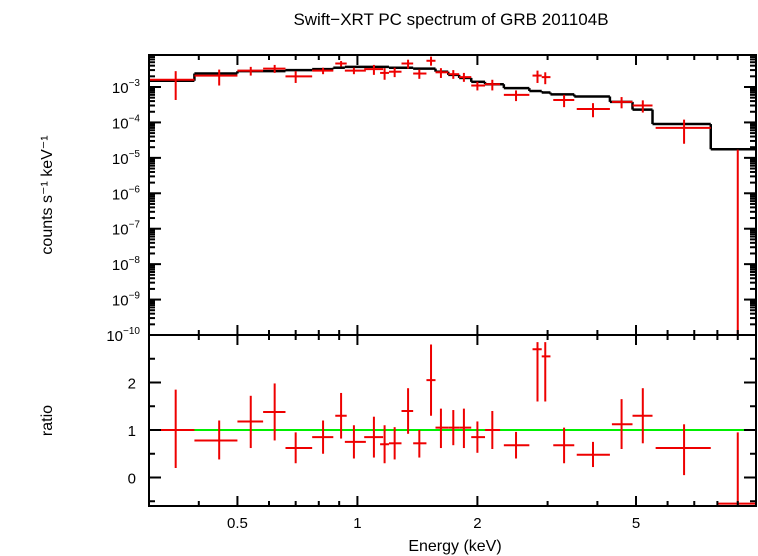  What do you see at coordinates (135, 118) in the screenshot?
I see `y-tick-exponent: −4` at bounding box center [135, 118].